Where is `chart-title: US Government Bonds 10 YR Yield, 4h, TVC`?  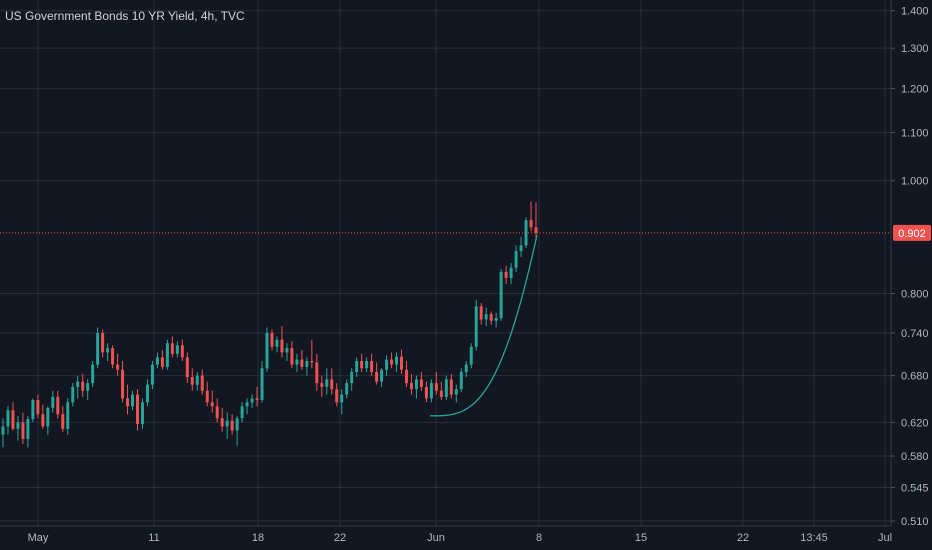 chart-title: US Government Bonds 10 YR Yield, 4h, TVC is located at coordinates (125, 16).